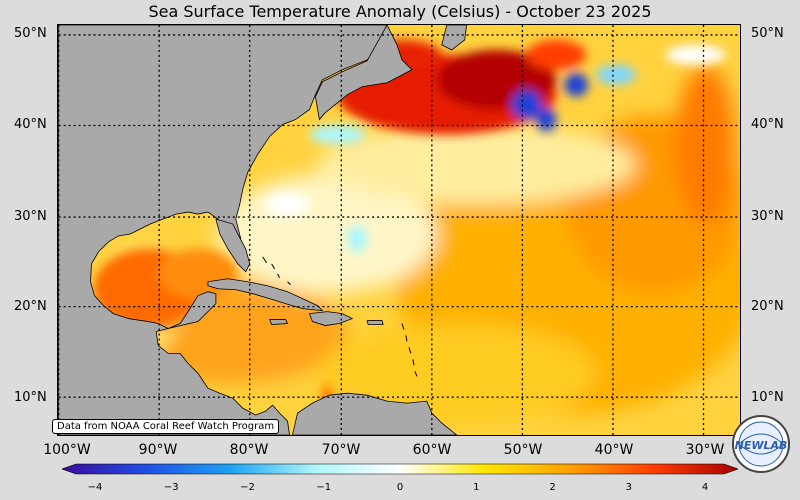  What do you see at coordinates (30, 306) in the screenshot?
I see `latitude-label-left: 20°N` at bounding box center [30, 306].